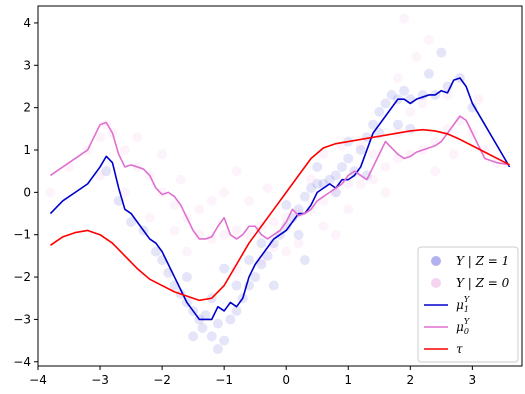 This screenshot has width=525, height=394. What do you see at coordinates (463, 304) in the screenshot?
I see `legend-label: μ1Y` at bounding box center [463, 304].